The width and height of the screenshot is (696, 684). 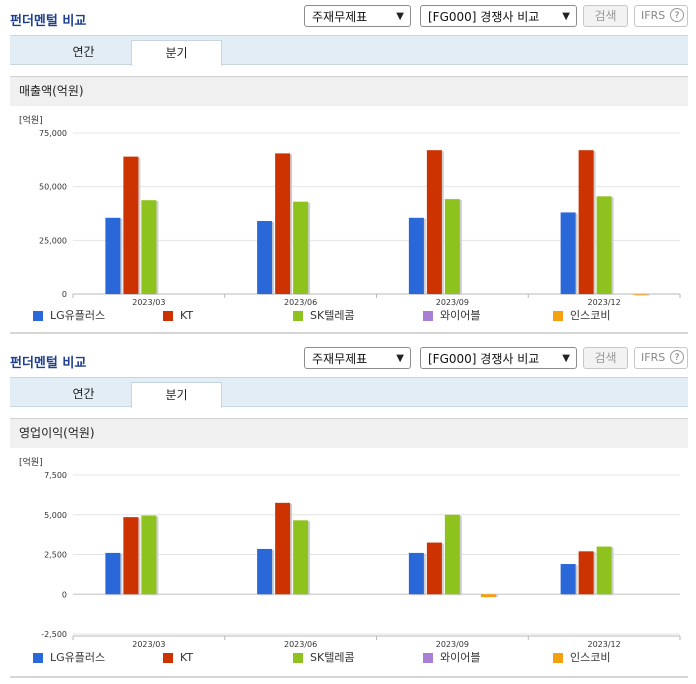 I want to click on y-tick-label: 7,500, so click(x=55, y=475).